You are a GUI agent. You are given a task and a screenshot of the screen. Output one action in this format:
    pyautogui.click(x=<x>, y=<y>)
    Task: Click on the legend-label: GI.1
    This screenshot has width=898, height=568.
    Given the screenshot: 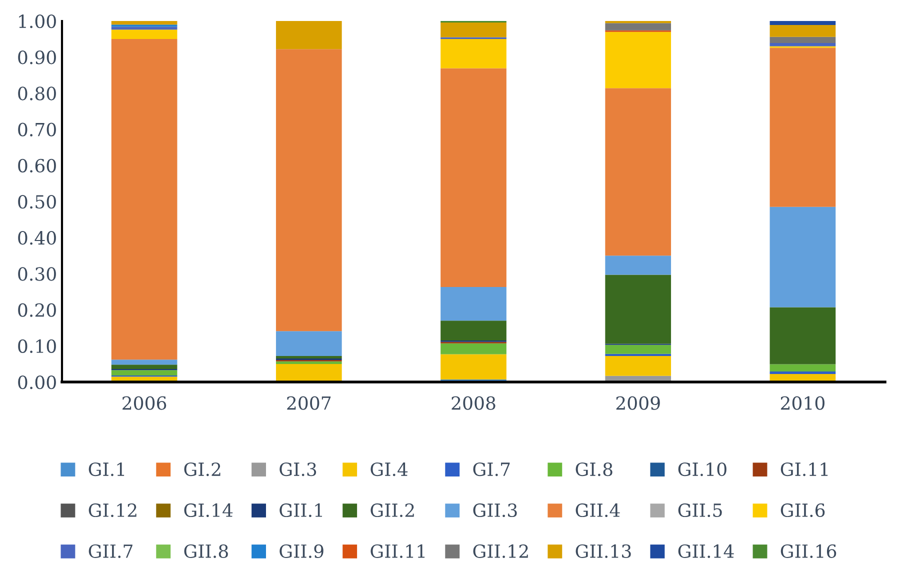 What is the action you would take?
    pyautogui.click(x=106, y=469)
    